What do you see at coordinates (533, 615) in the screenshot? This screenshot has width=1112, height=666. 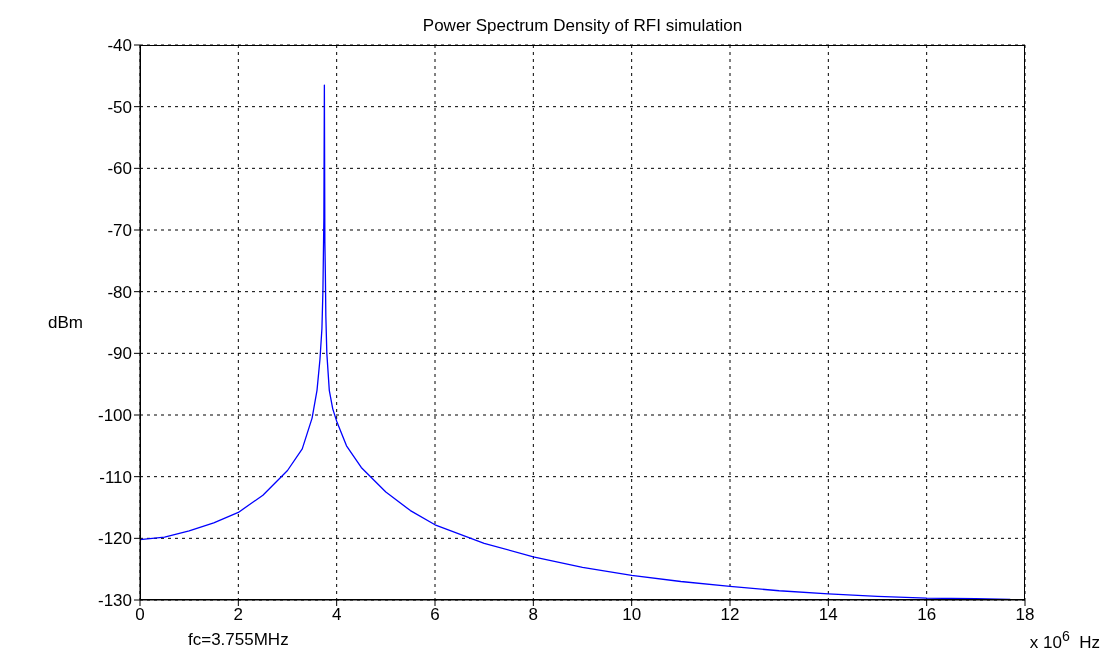 I see `x-tick-label: 8` at bounding box center [533, 615].